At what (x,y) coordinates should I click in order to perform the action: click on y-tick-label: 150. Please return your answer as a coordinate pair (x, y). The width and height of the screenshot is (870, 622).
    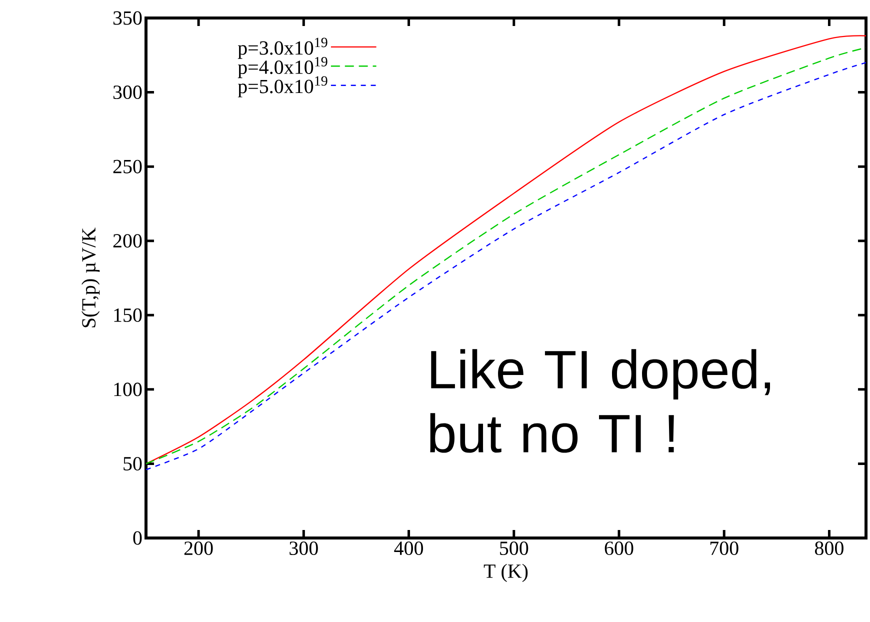
    Looking at the image, I should click on (128, 315).